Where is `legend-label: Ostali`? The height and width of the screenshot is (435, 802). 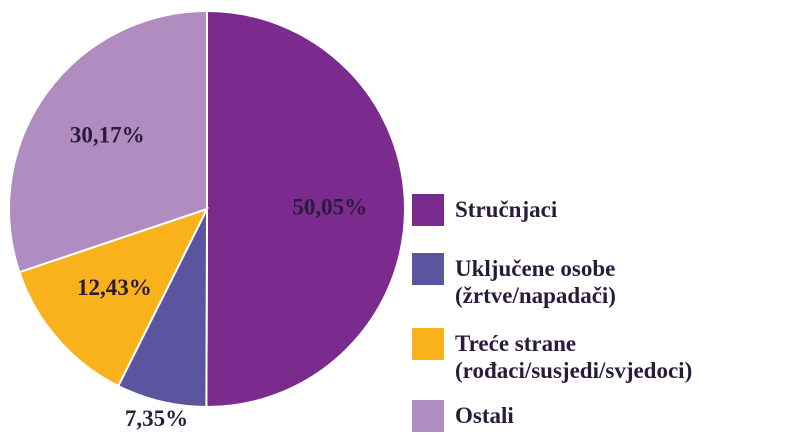 legend-label: Ostali is located at coordinates (484, 415).